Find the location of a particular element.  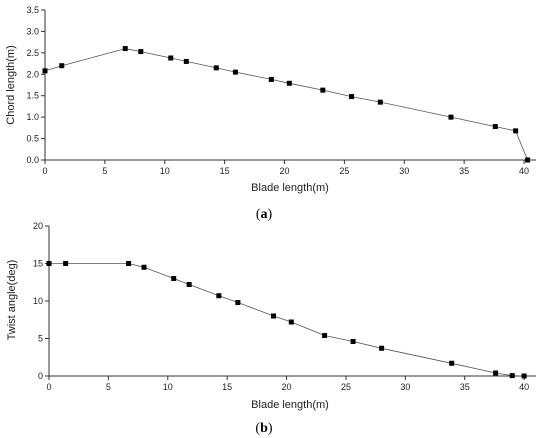

chord-y-tick-label: 2.5 is located at coordinates (32, 53).